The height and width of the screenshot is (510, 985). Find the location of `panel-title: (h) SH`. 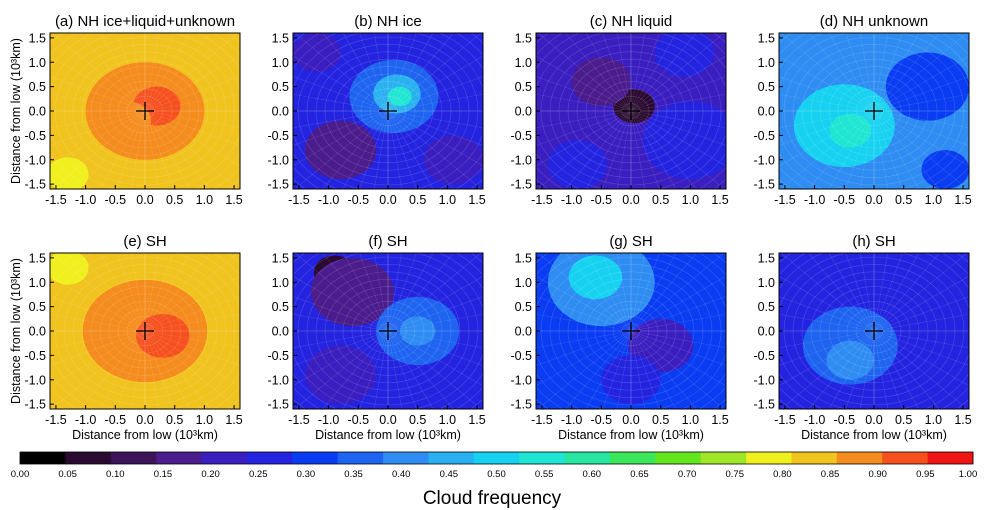

panel-title: (h) SH is located at coordinates (873, 241).